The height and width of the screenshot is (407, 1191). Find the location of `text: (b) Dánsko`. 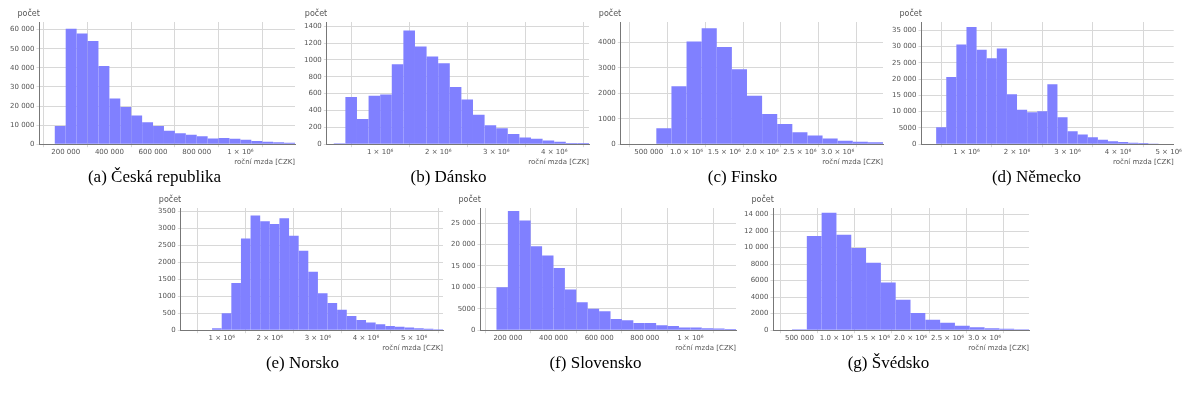

text: (b) Dánsko is located at coordinates (448, 177).